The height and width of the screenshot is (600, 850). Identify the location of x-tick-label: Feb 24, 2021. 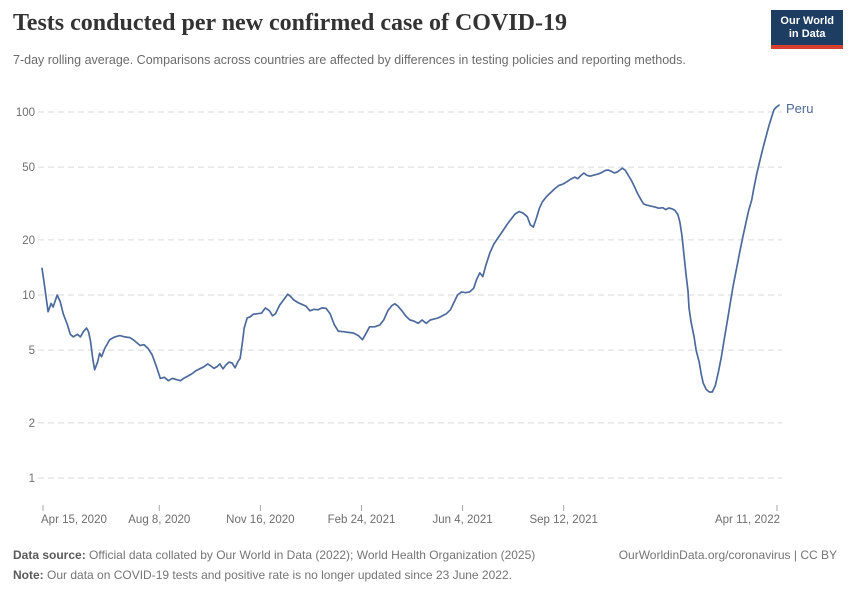
(362, 520).